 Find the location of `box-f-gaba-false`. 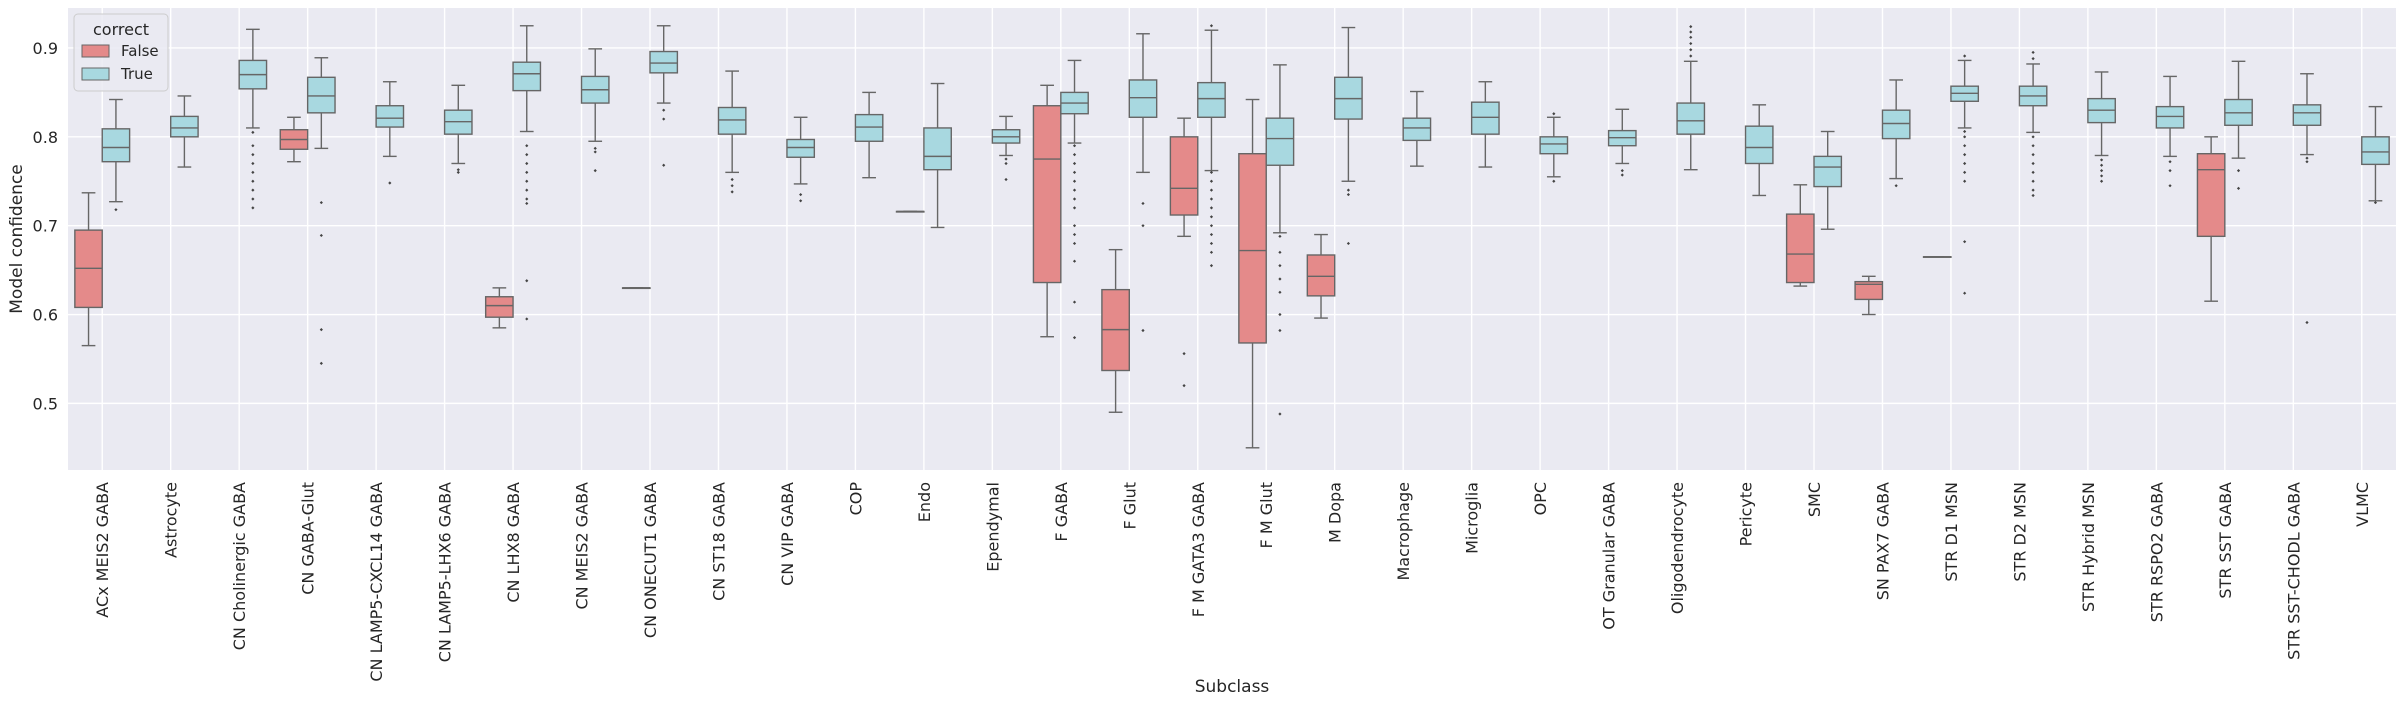

box-f-gaba-false is located at coordinates (1047, 211).